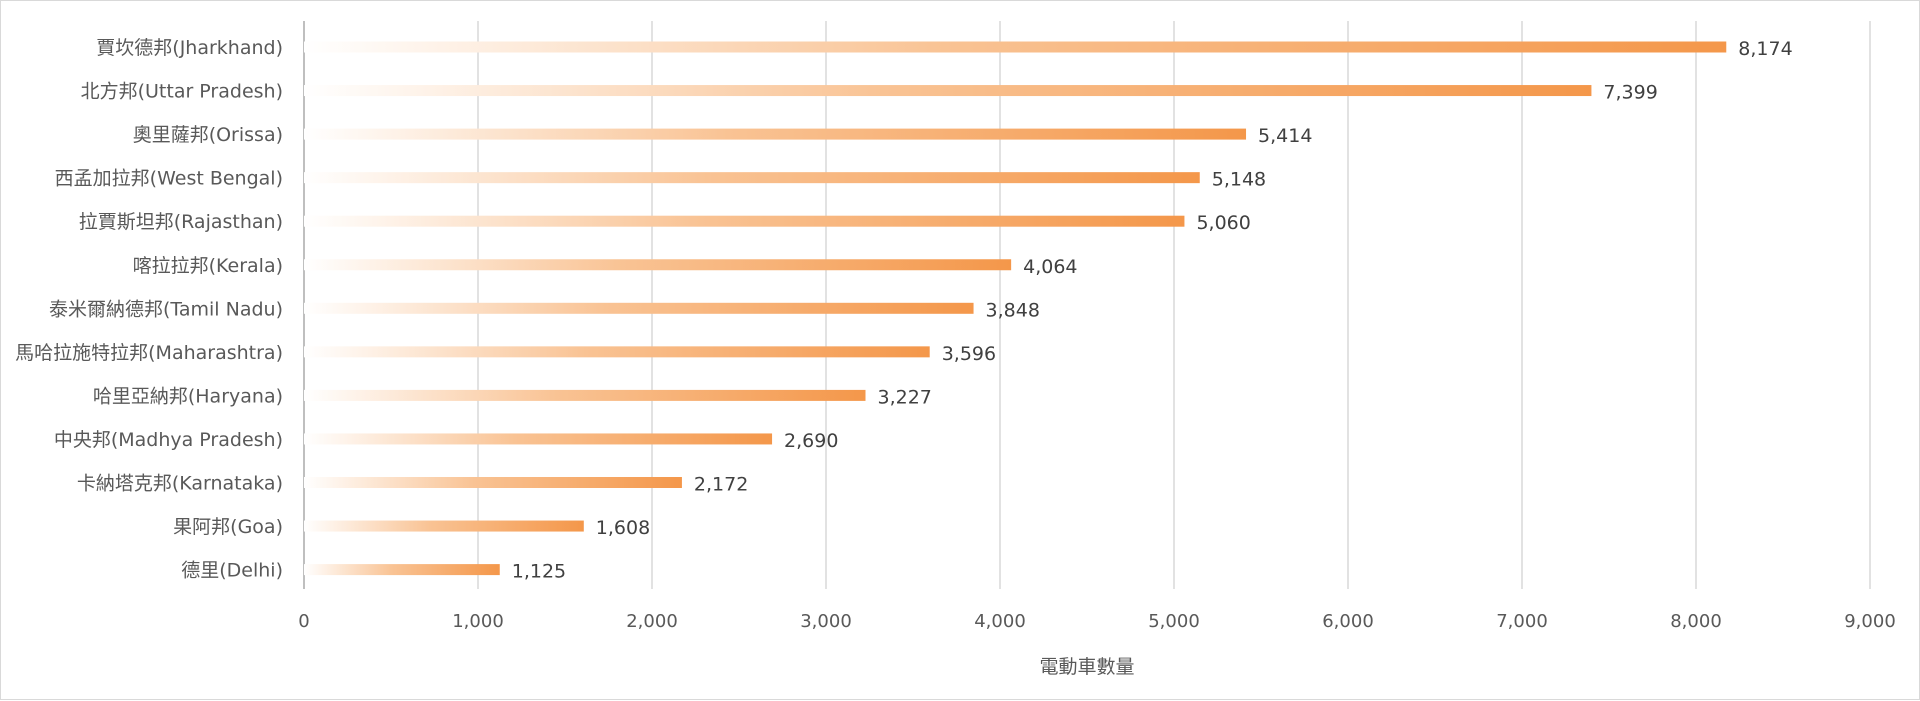 The image size is (1920, 701). I want to click on data-label: 3,596, so click(969, 354).